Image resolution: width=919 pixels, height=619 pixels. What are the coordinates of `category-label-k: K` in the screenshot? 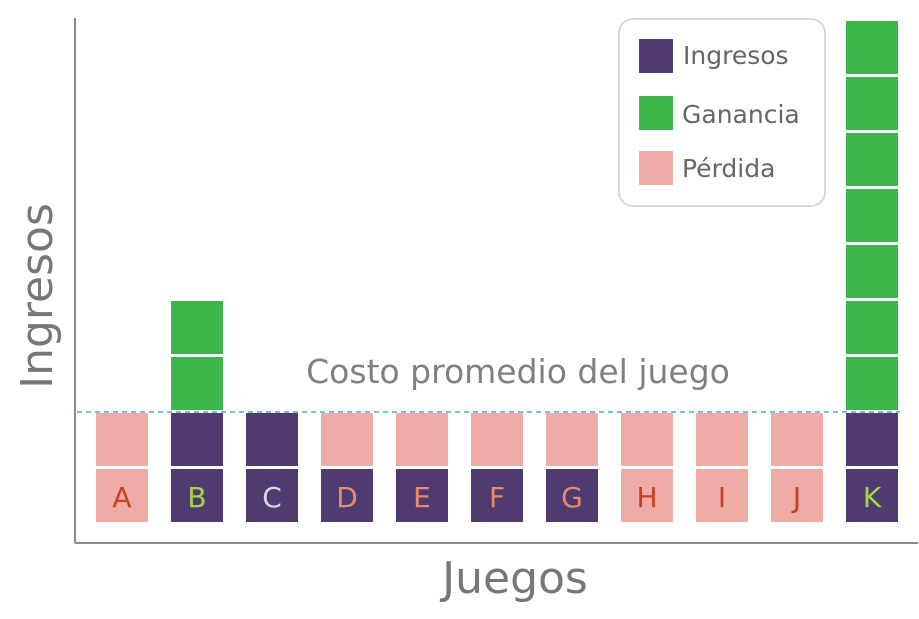 It's located at (872, 497).